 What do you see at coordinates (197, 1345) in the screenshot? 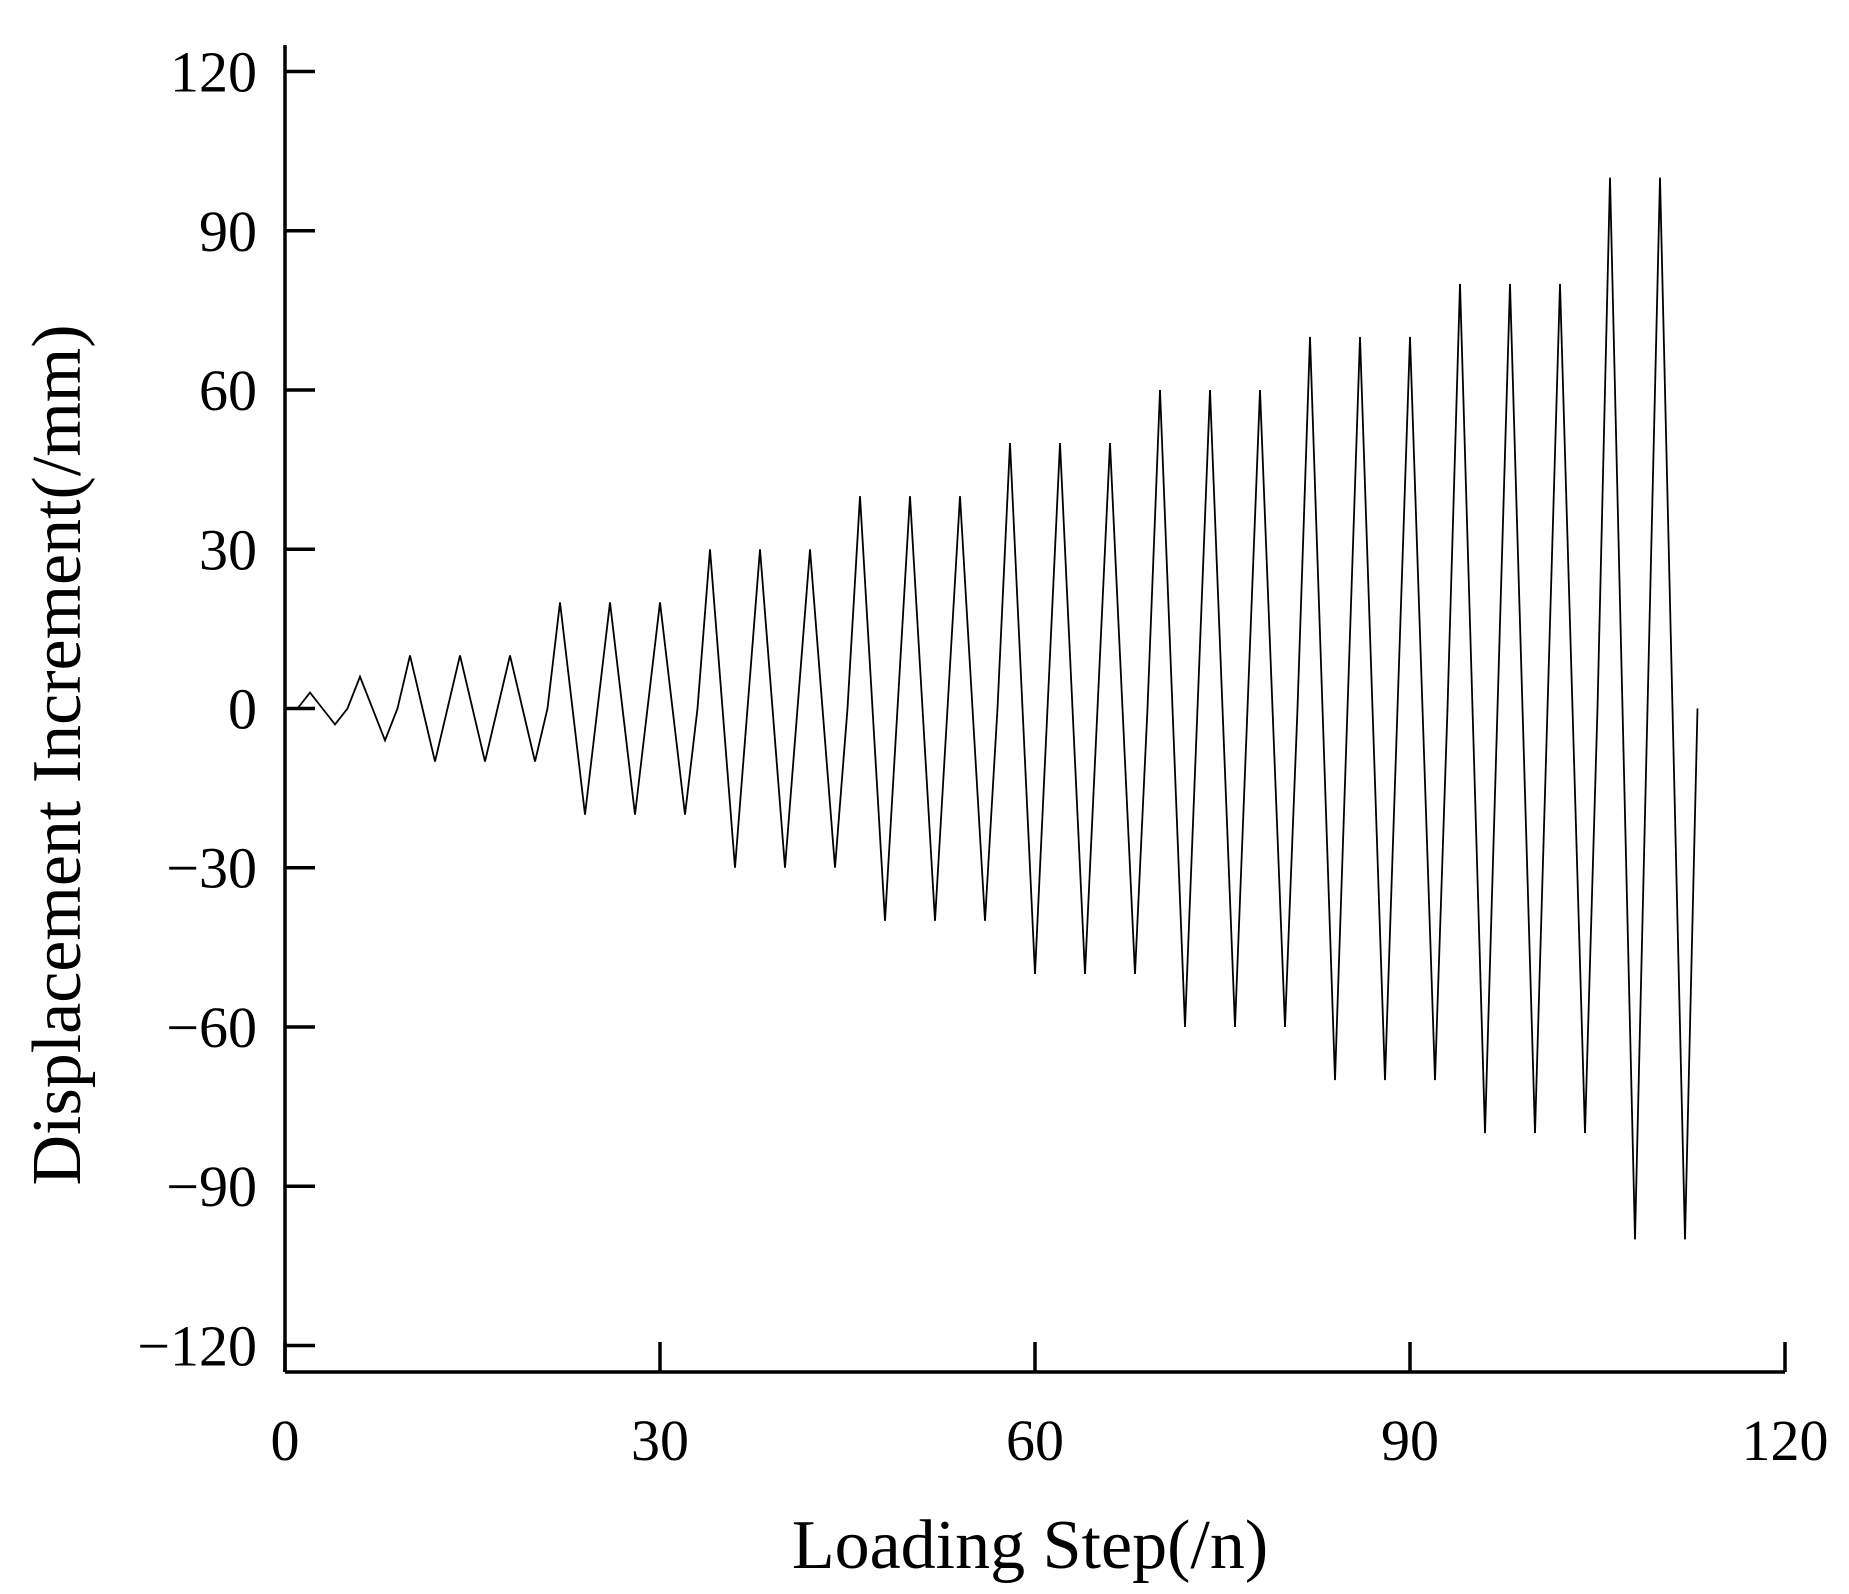
I see `y-tick-label: −120` at bounding box center [197, 1345].